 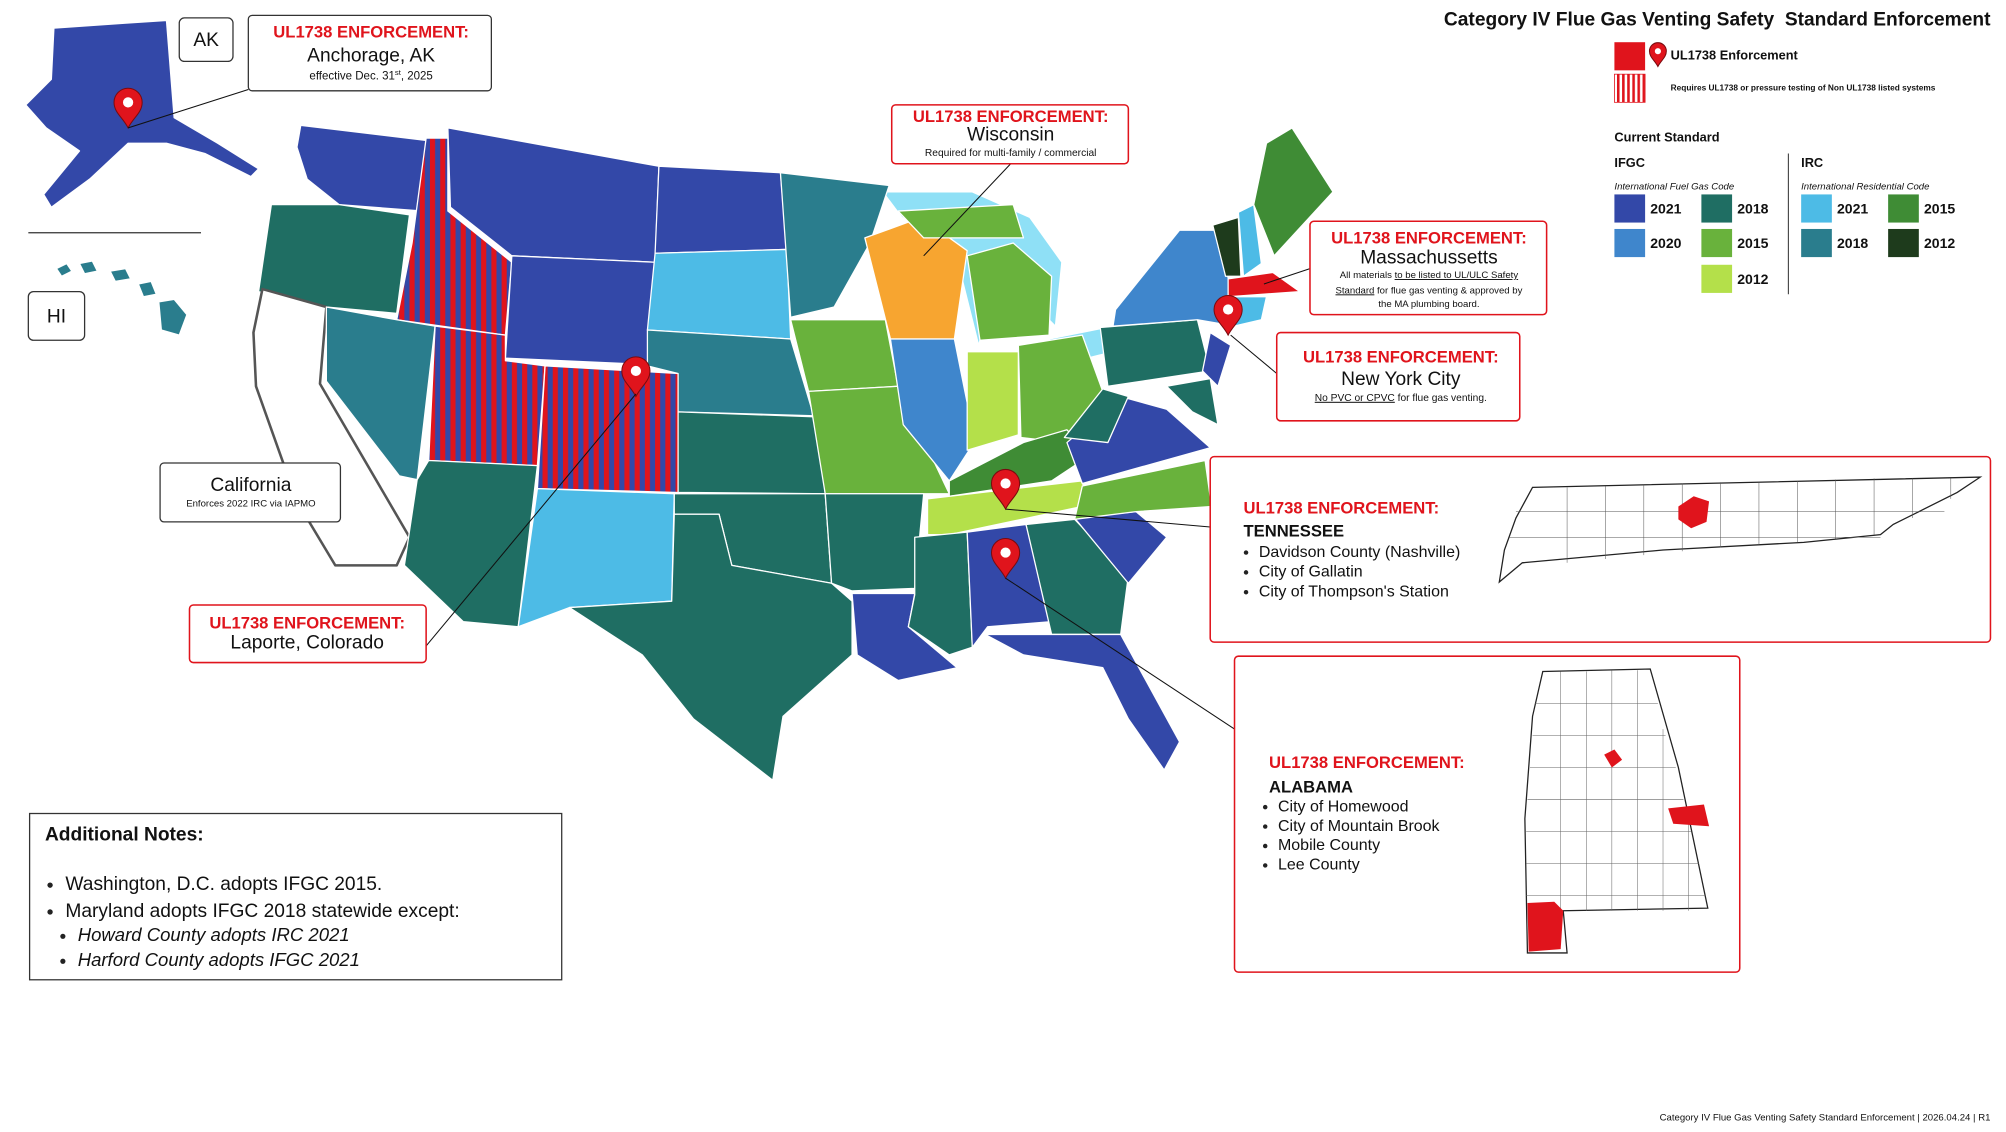 What do you see at coordinates (206, 40) in the screenshot?
I see `ak-box` at bounding box center [206, 40].